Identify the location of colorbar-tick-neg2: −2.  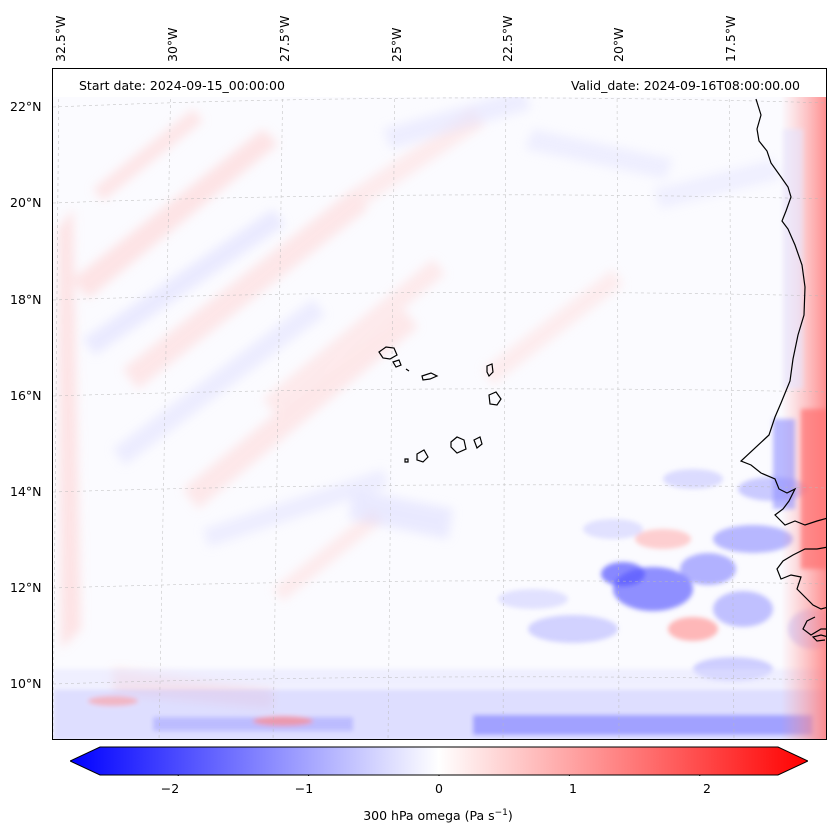
(170, 788).